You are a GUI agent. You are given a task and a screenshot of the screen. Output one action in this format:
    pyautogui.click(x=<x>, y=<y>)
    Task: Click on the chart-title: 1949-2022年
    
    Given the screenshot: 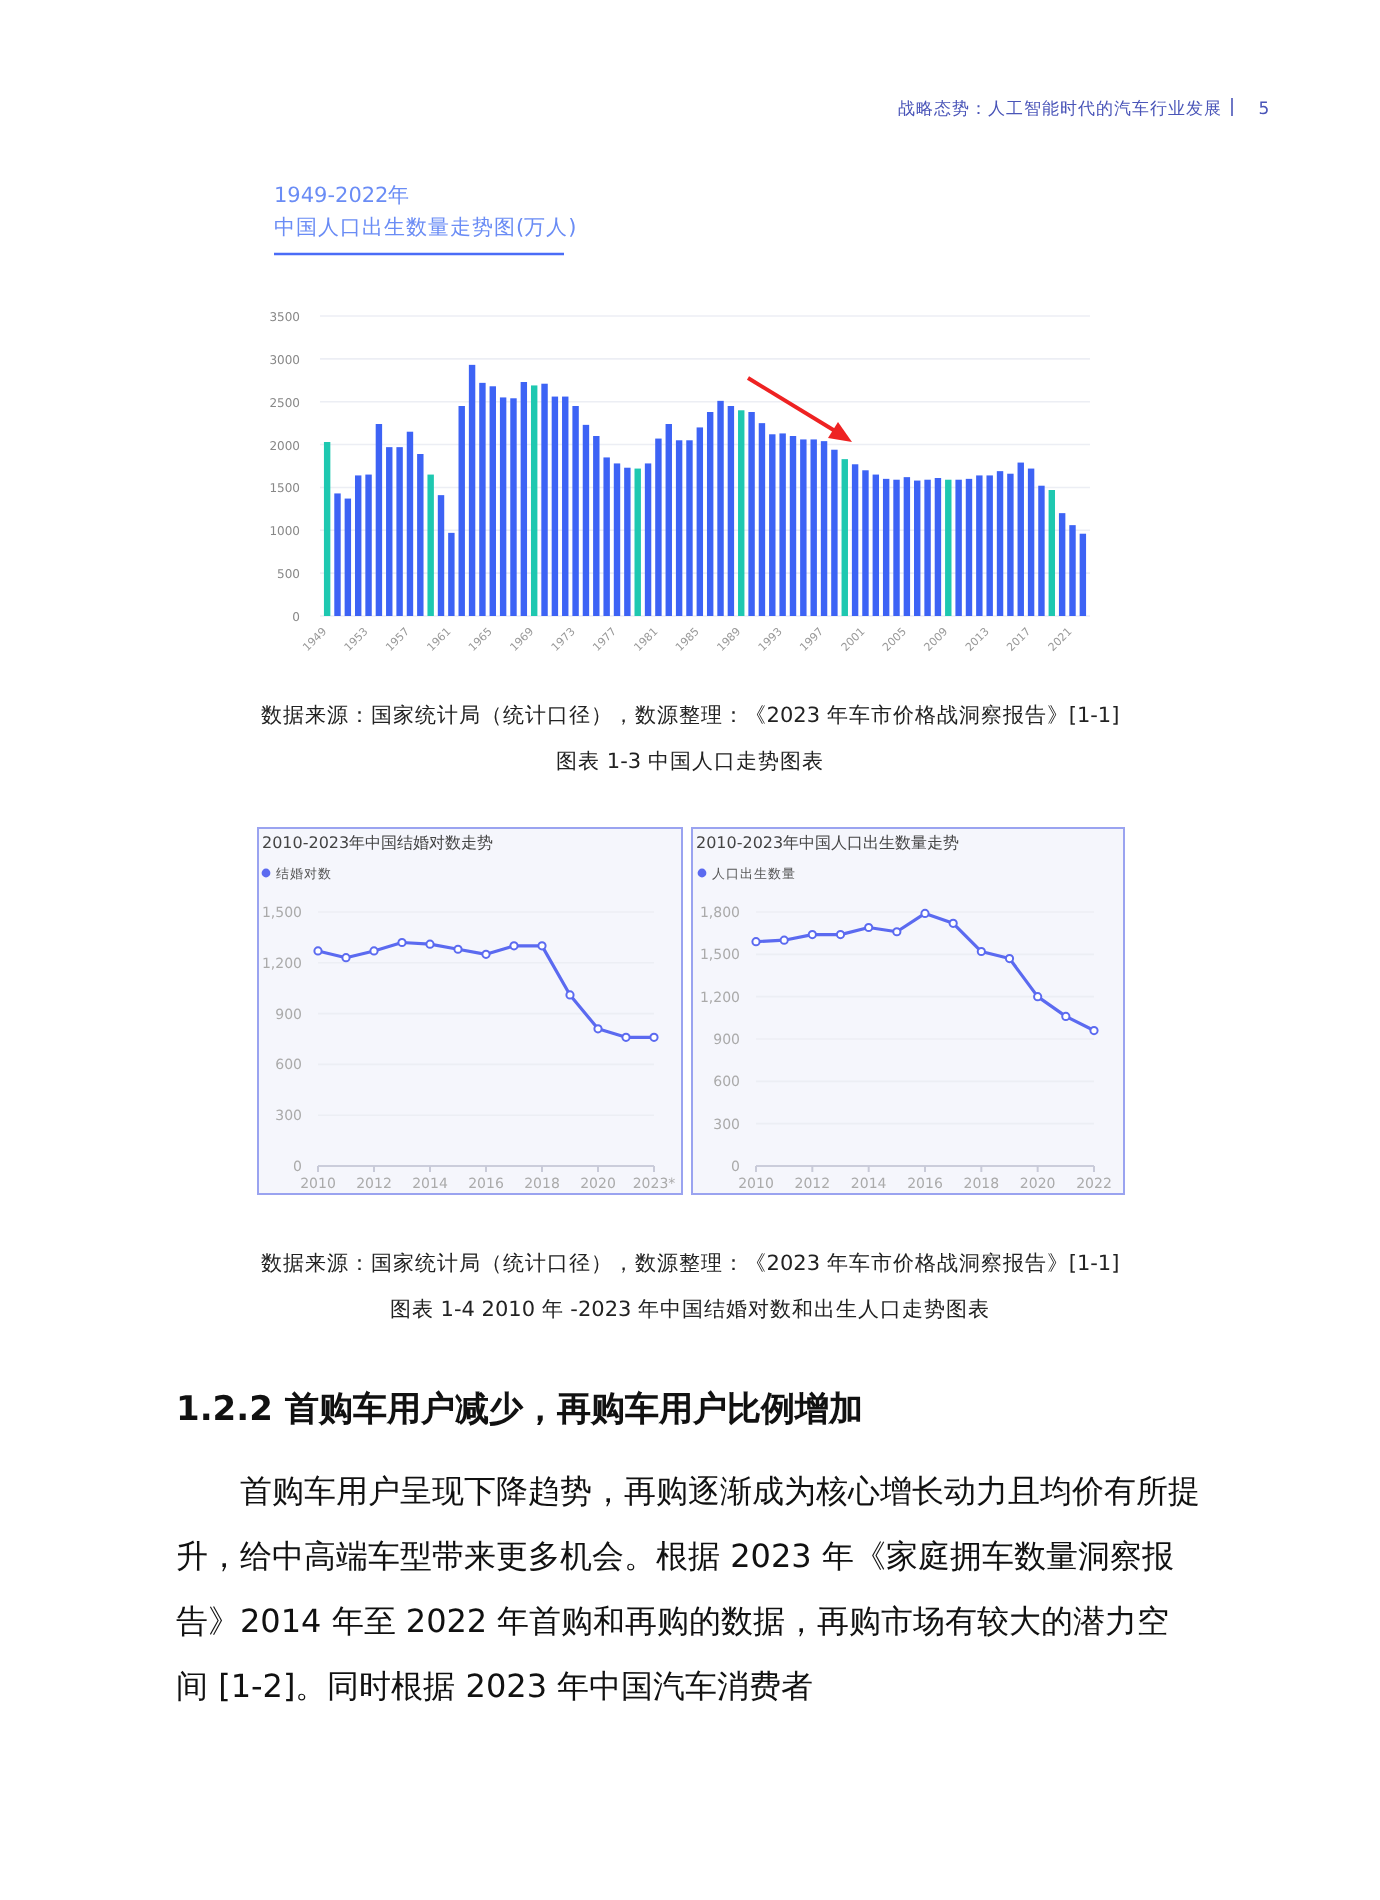 What is the action you would take?
    pyautogui.click(x=342, y=196)
    